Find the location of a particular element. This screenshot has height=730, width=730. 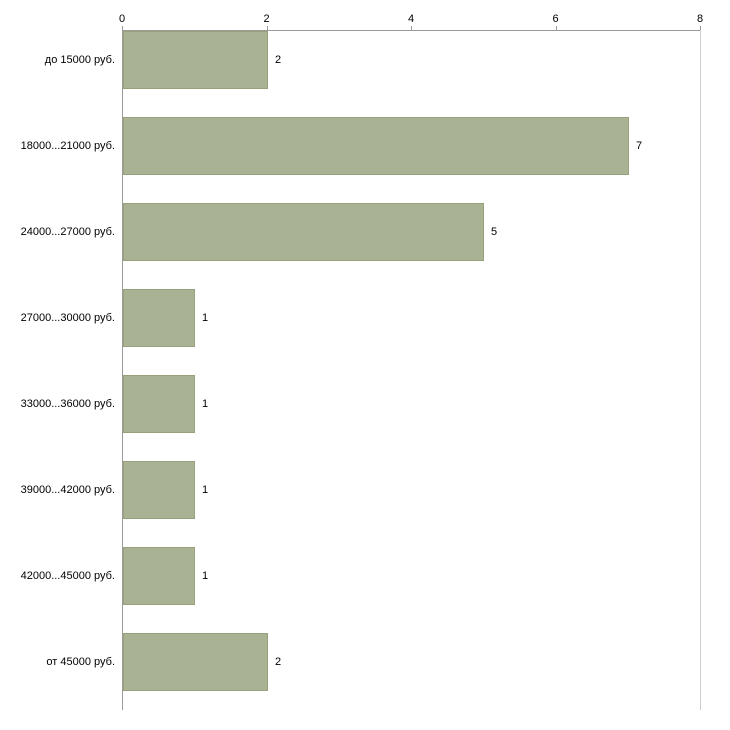

category-label: 24000...27000 руб. is located at coordinates (67, 232).